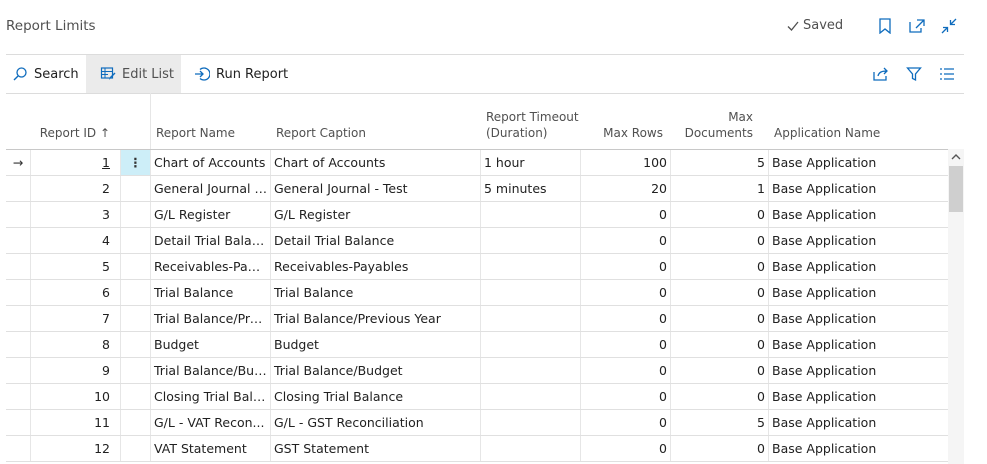  Describe the element at coordinates (75, 396) in the screenshot. I see `cell-report-id: 10` at that location.